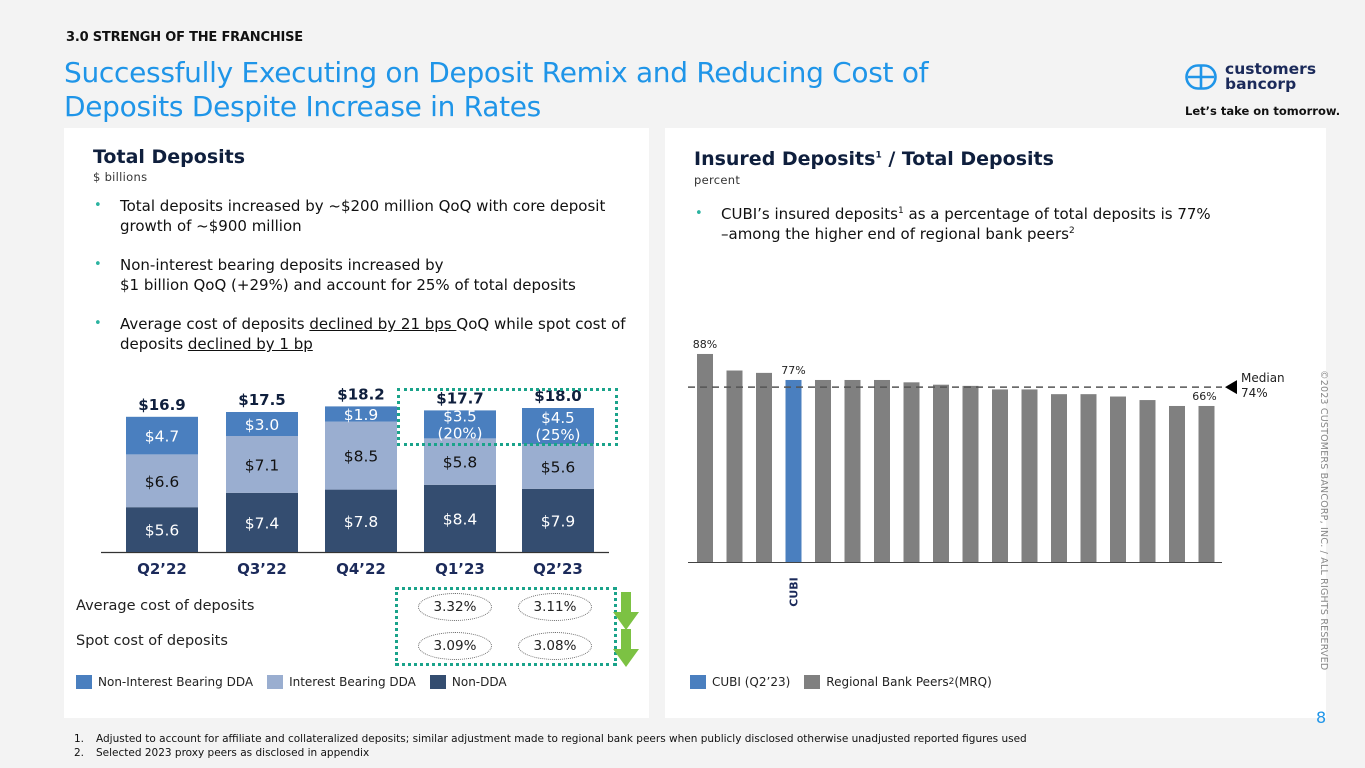  Describe the element at coordinates (740, 682) in the screenshot. I see `legend-item-cubi: CUBI (Q2’23)` at that location.